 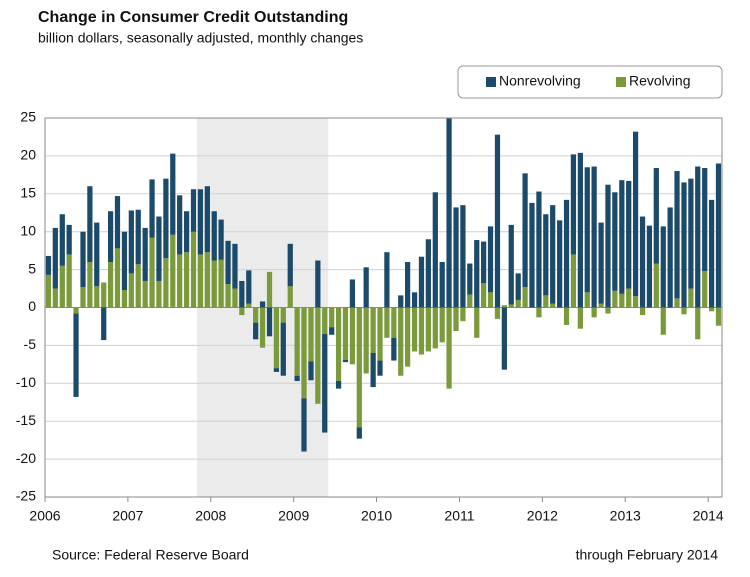 I want to click on y-tick-label: 0, so click(x=32, y=306).